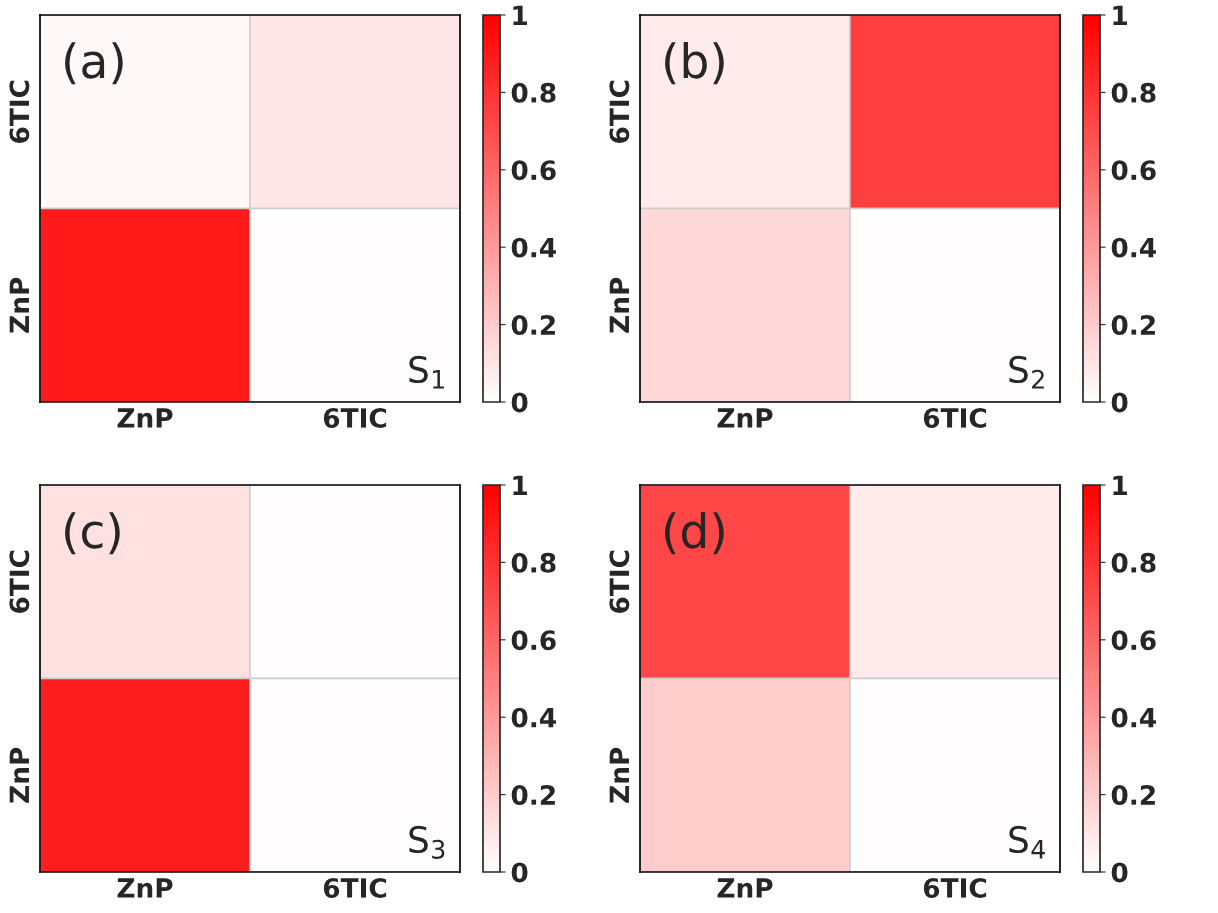 This screenshot has height=913, width=1218. I want to click on annotation: (a), so click(94, 63).